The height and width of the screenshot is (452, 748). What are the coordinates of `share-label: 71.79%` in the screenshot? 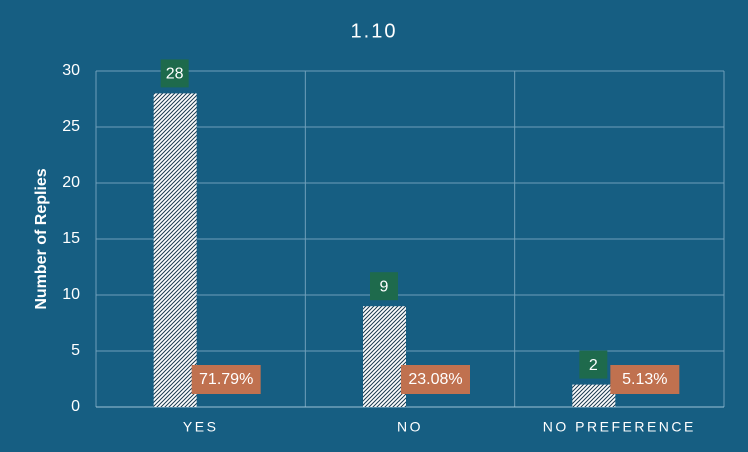 It's located at (226, 379).